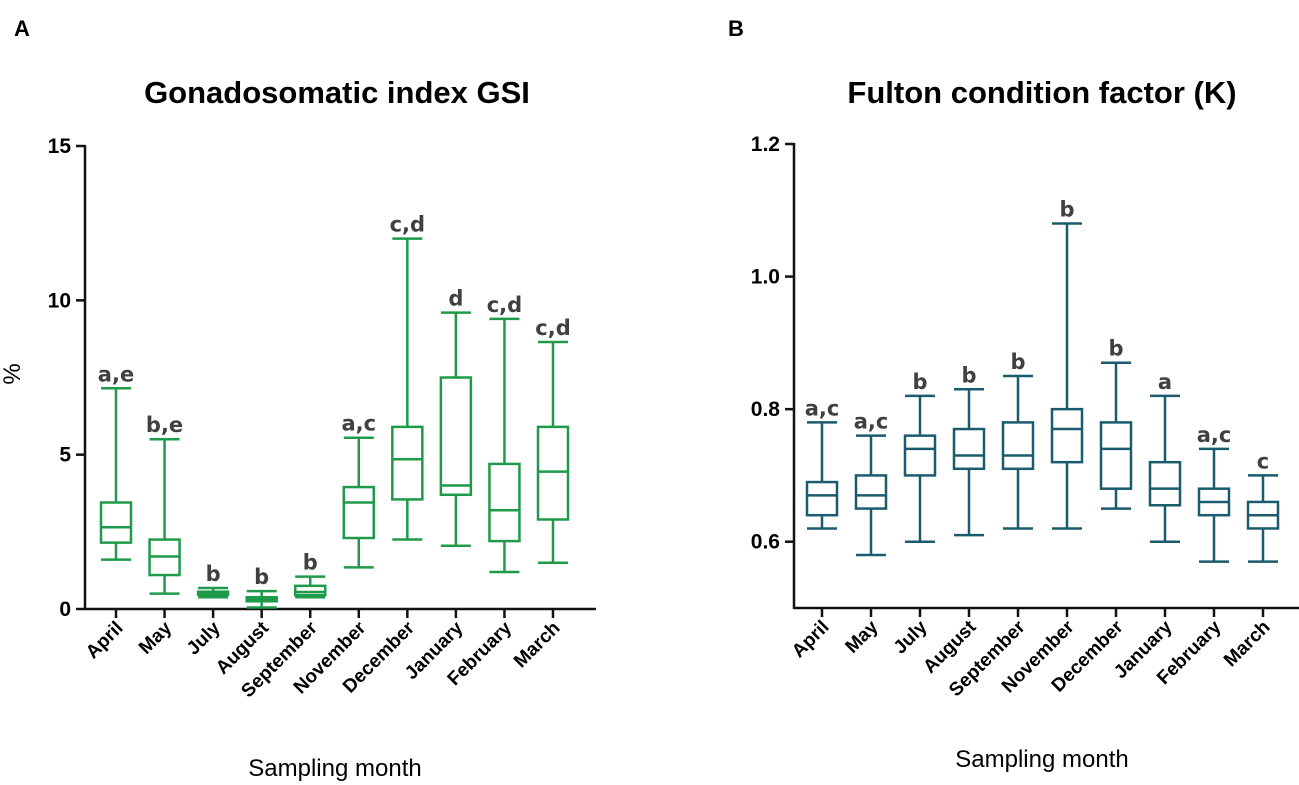 Image resolution: width=1299 pixels, height=785 pixels. What do you see at coordinates (334, 768) in the screenshot?
I see `gsi-x-axis-label: Sampling month` at bounding box center [334, 768].